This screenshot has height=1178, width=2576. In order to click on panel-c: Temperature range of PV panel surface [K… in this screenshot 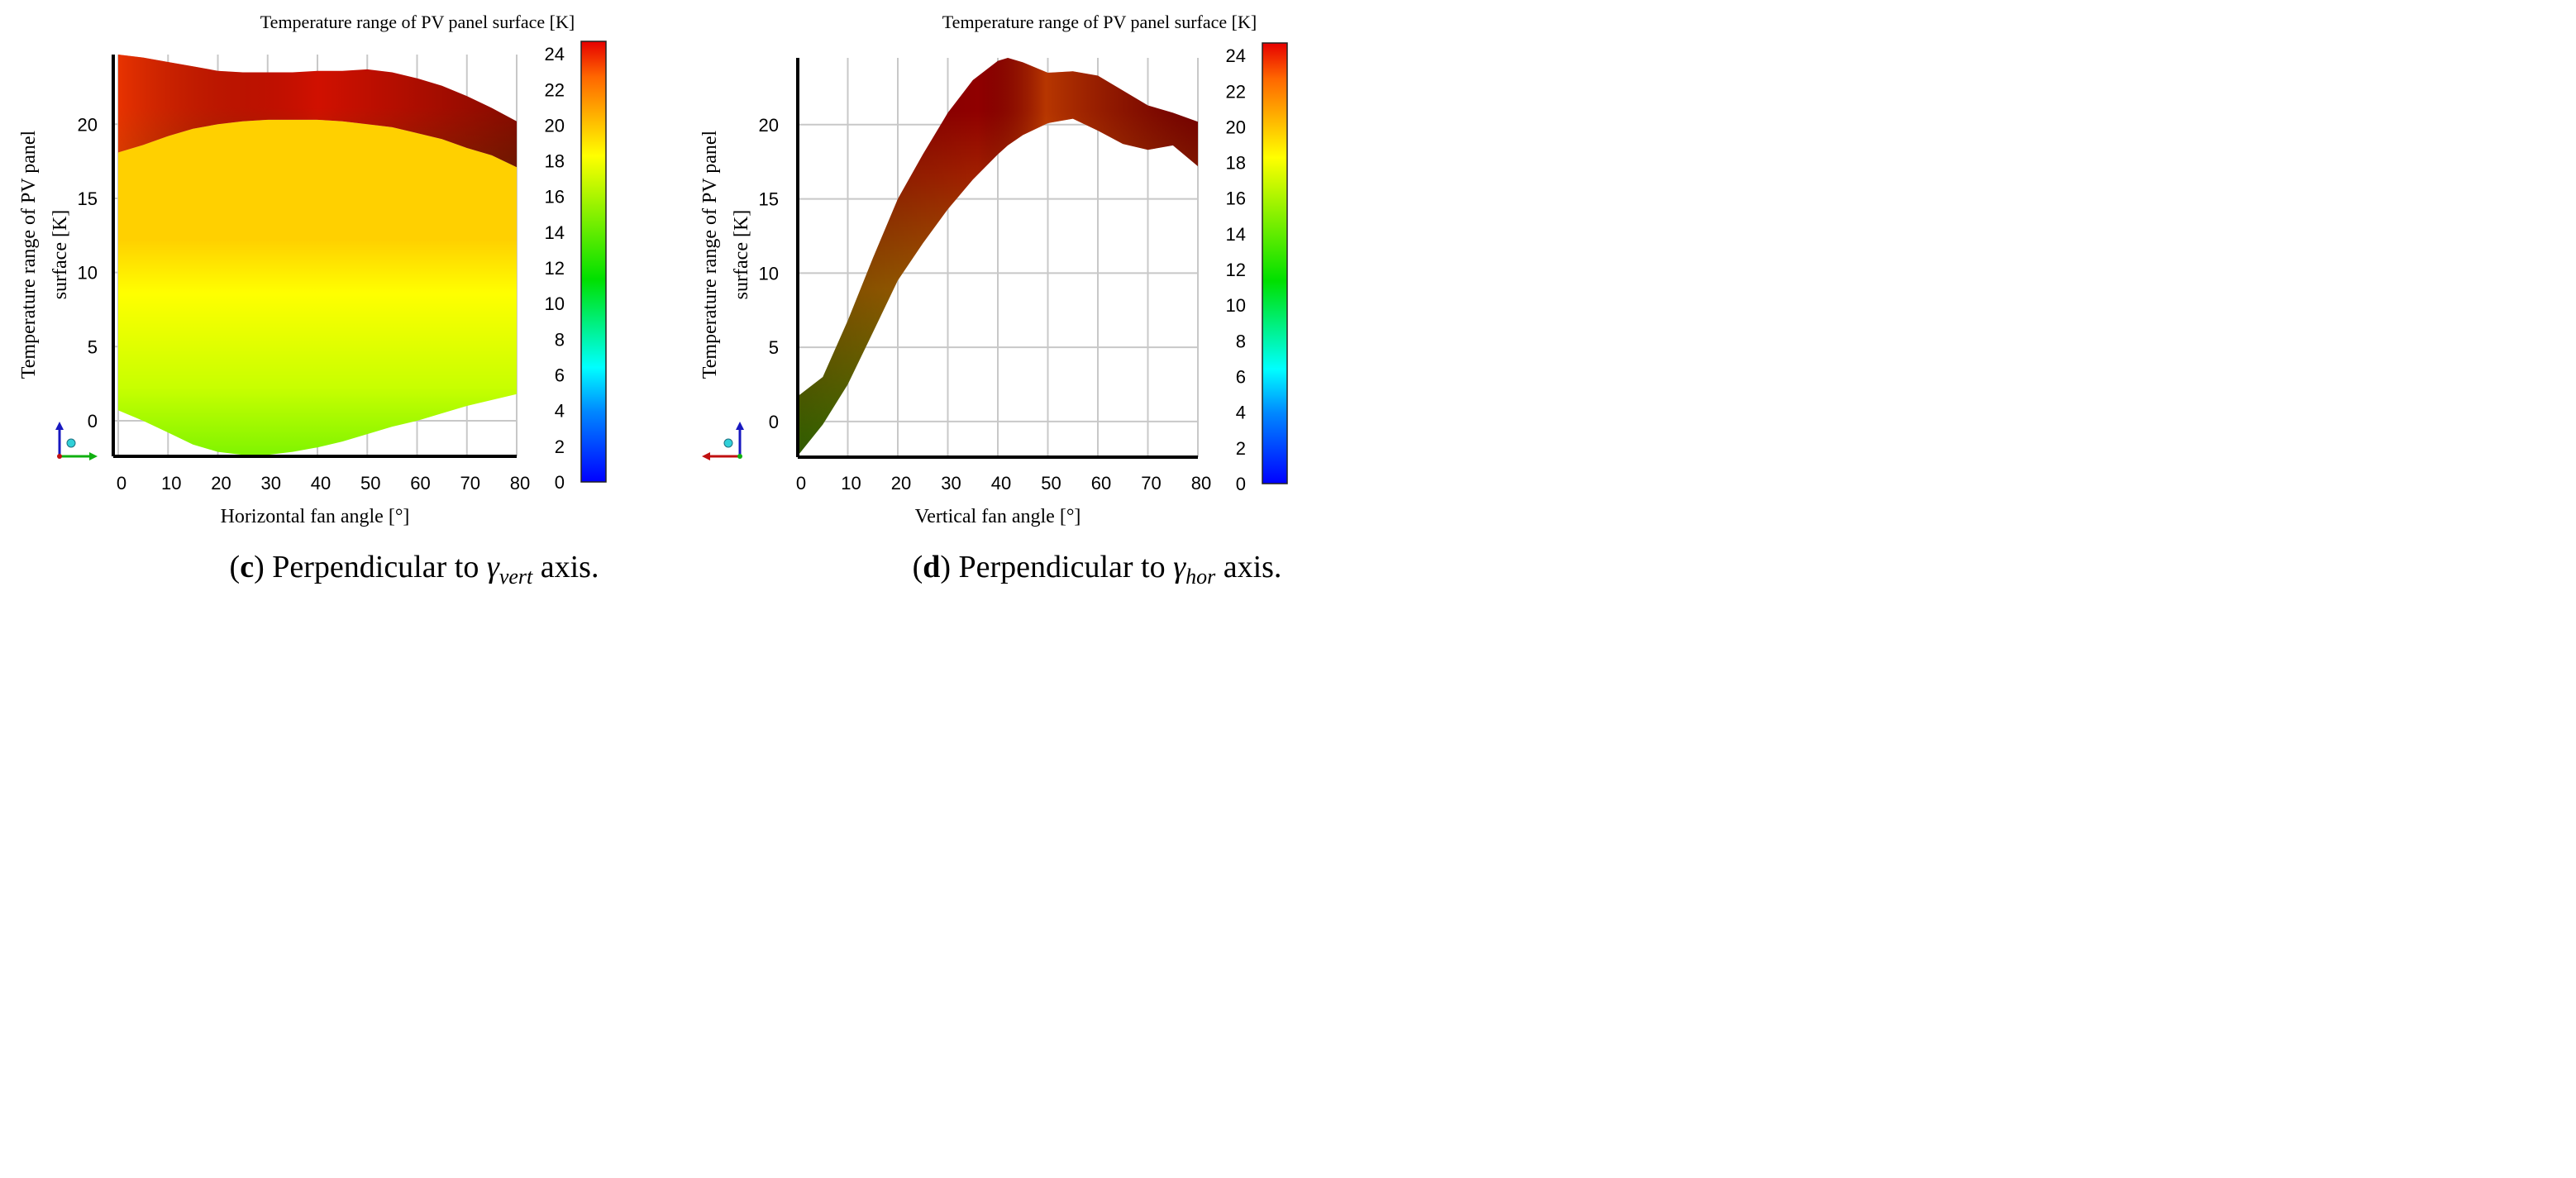, I will do `click(312, 300)`.